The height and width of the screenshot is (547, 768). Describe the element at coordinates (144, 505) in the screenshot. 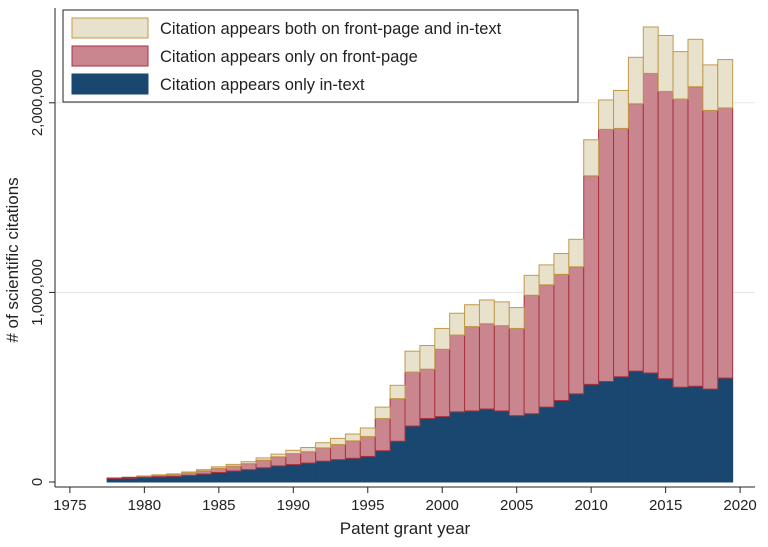

I see `x-tick-label-1980: 1980` at that location.